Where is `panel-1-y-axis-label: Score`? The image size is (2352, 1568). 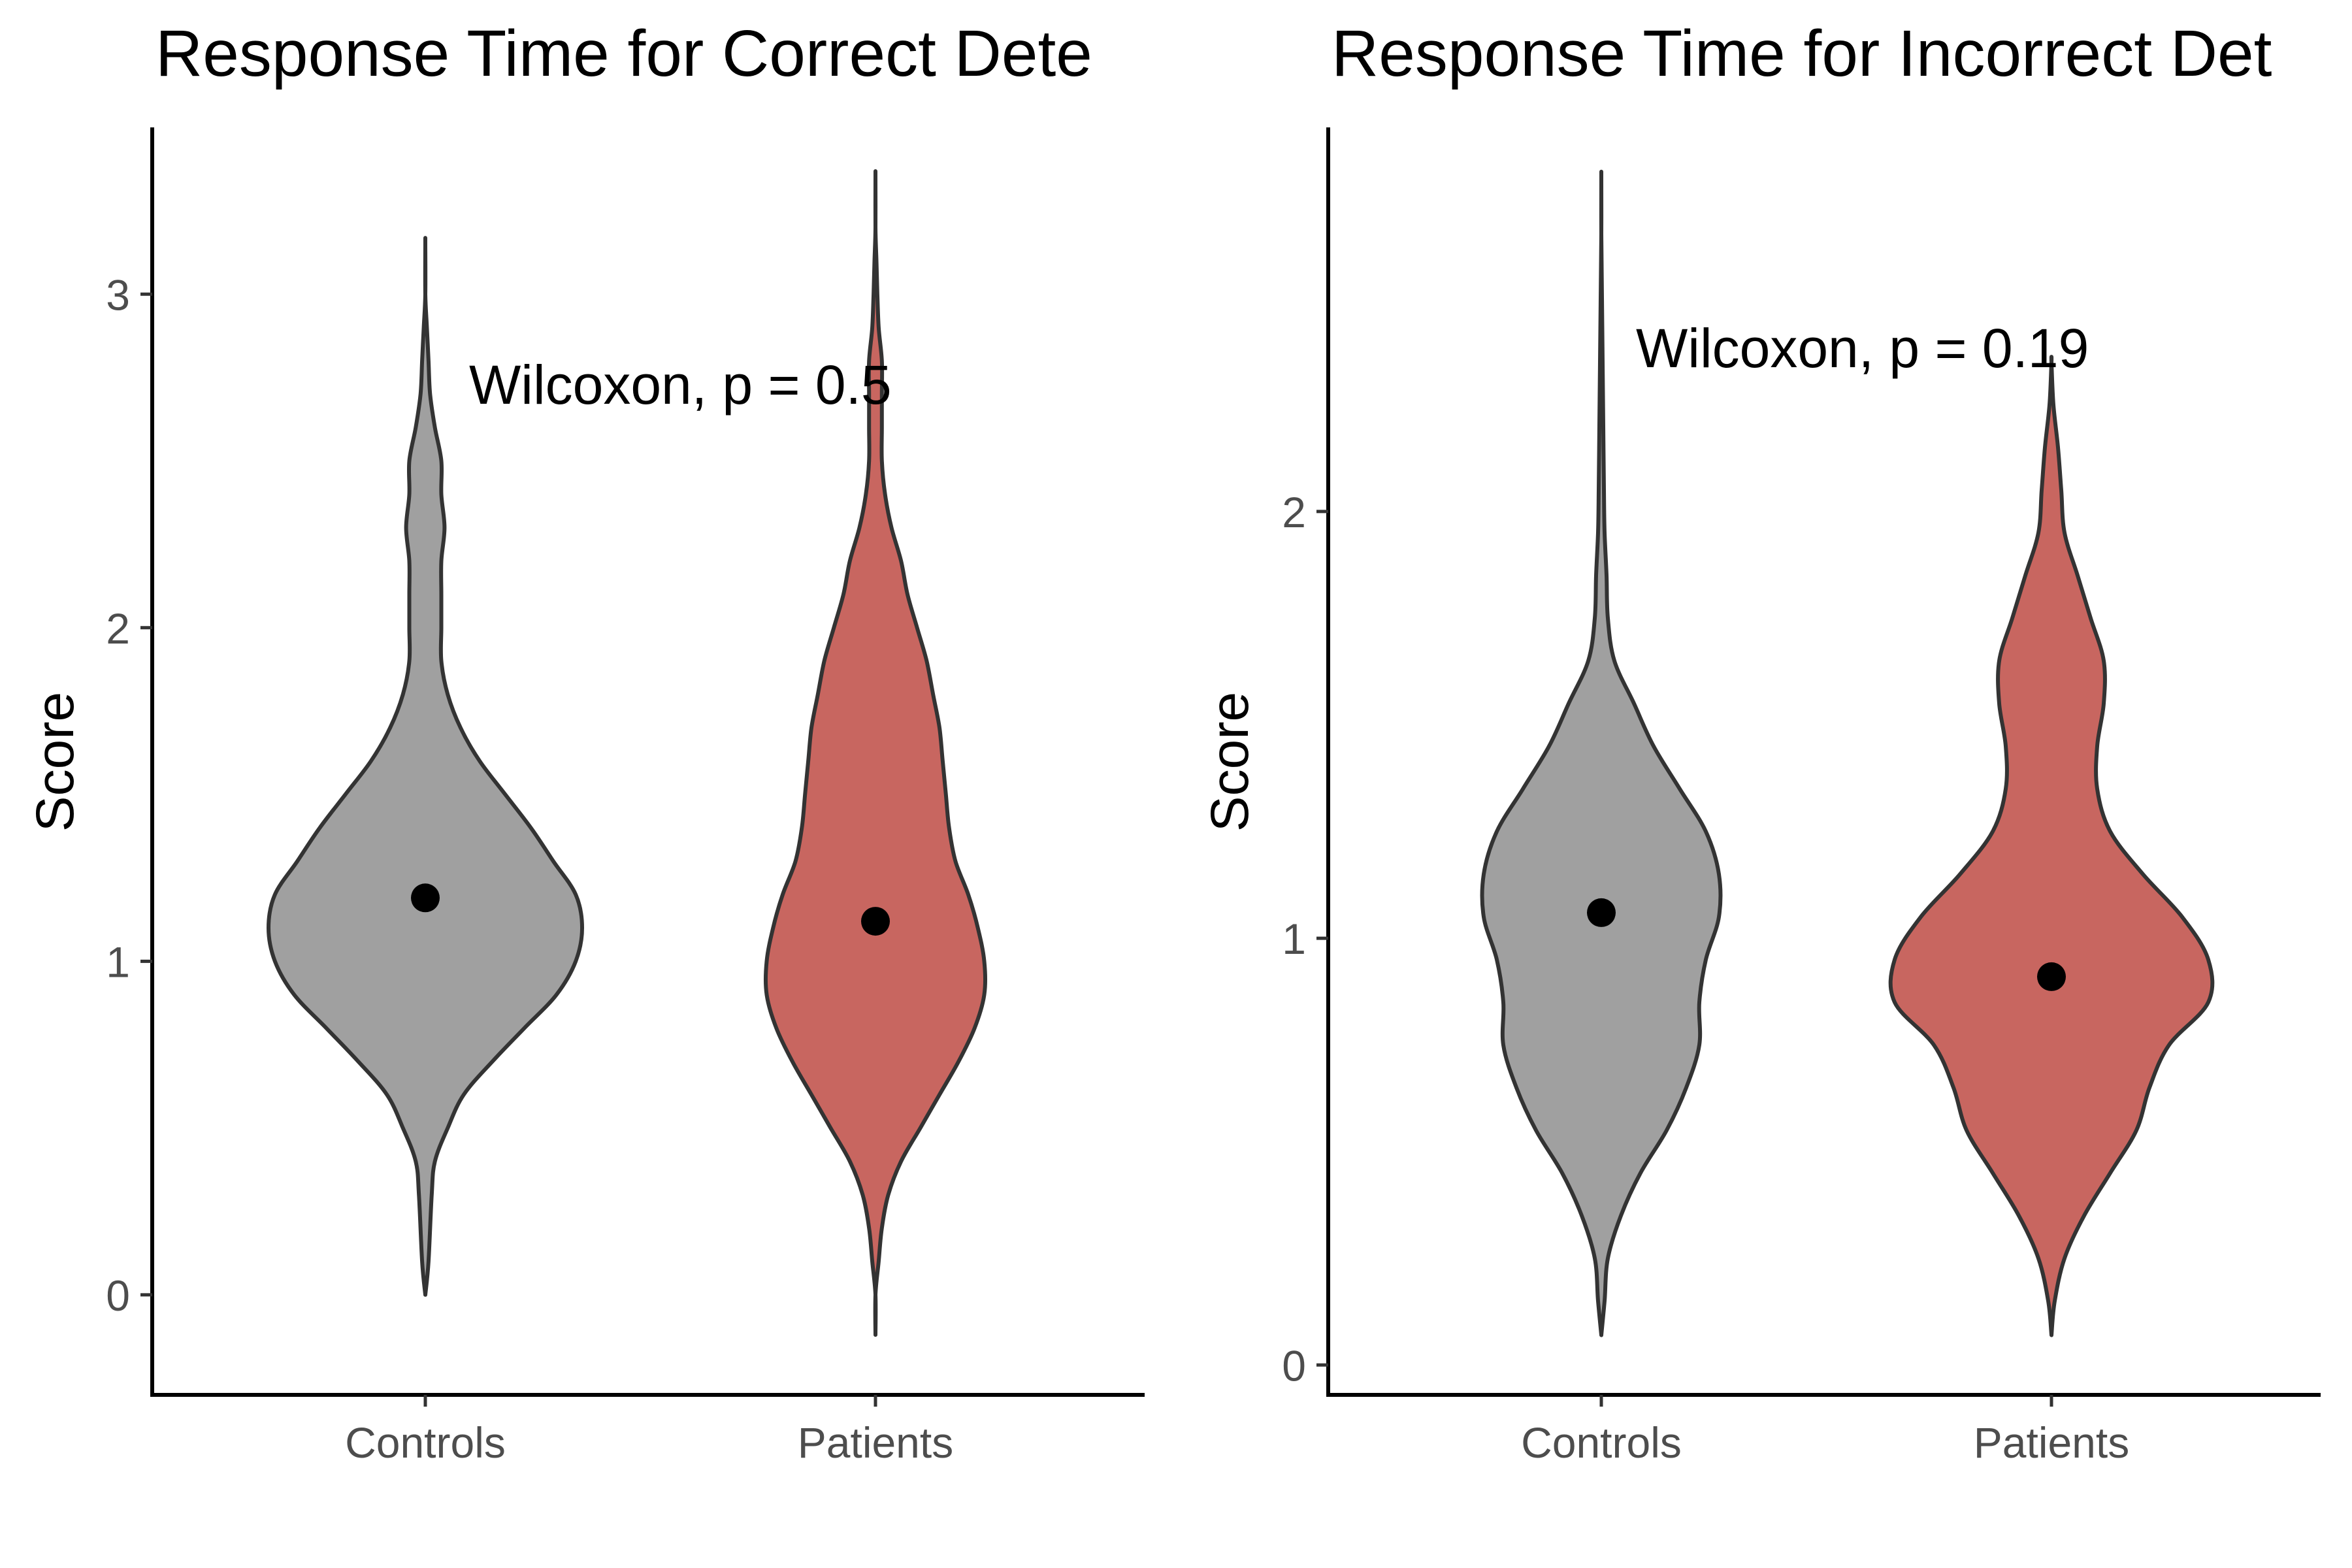
panel-1-y-axis-label: Score is located at coordinates (55, 762).